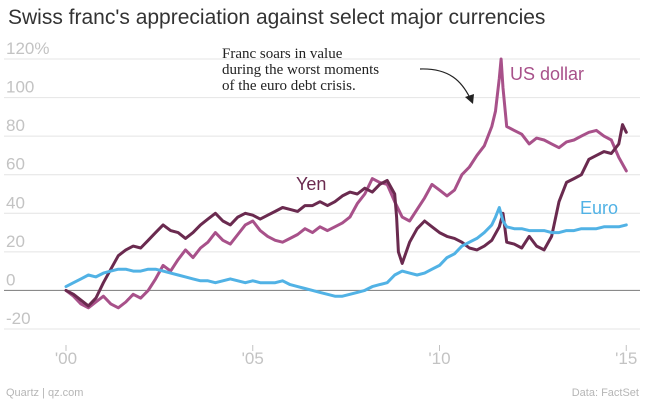 The image size is (645, 403). What do you see at coordinates (15, 125) in the screenshot?
I see `y-tick-label: 80` at bounding box center [15, 125].